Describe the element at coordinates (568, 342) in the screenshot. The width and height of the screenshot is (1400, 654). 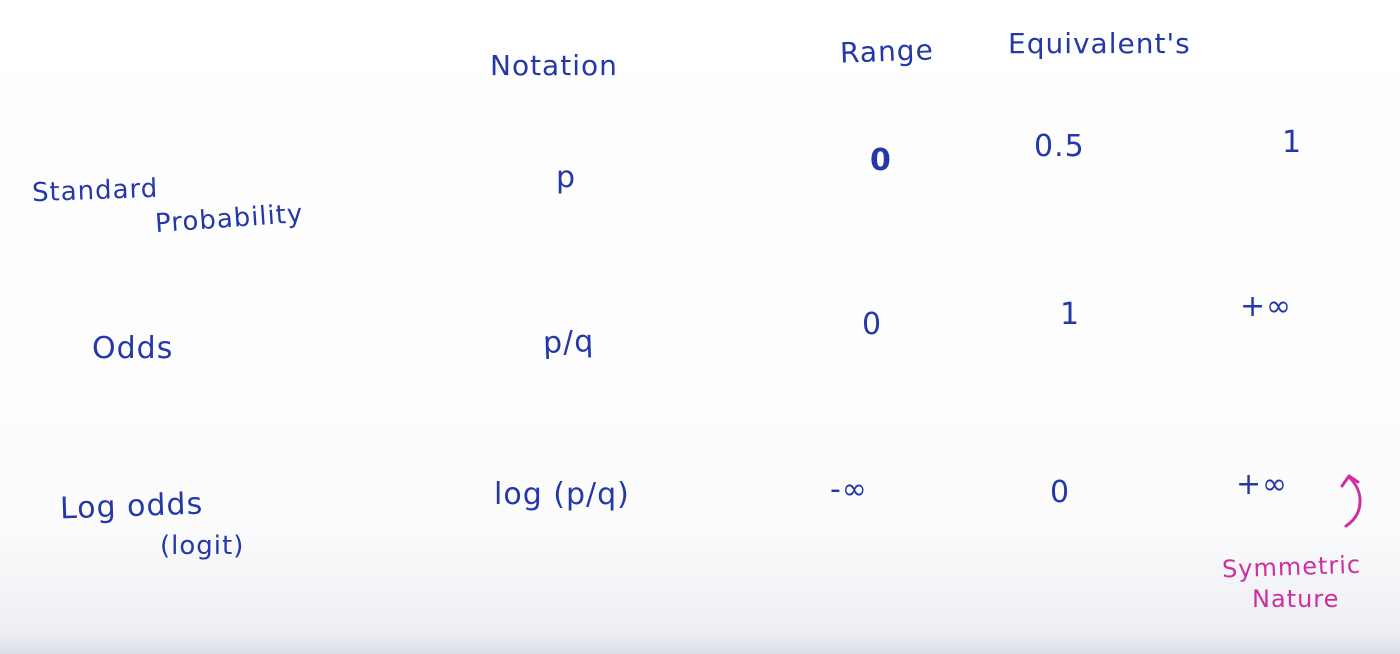
I see `notation-p-over-q: p/q` at that location.